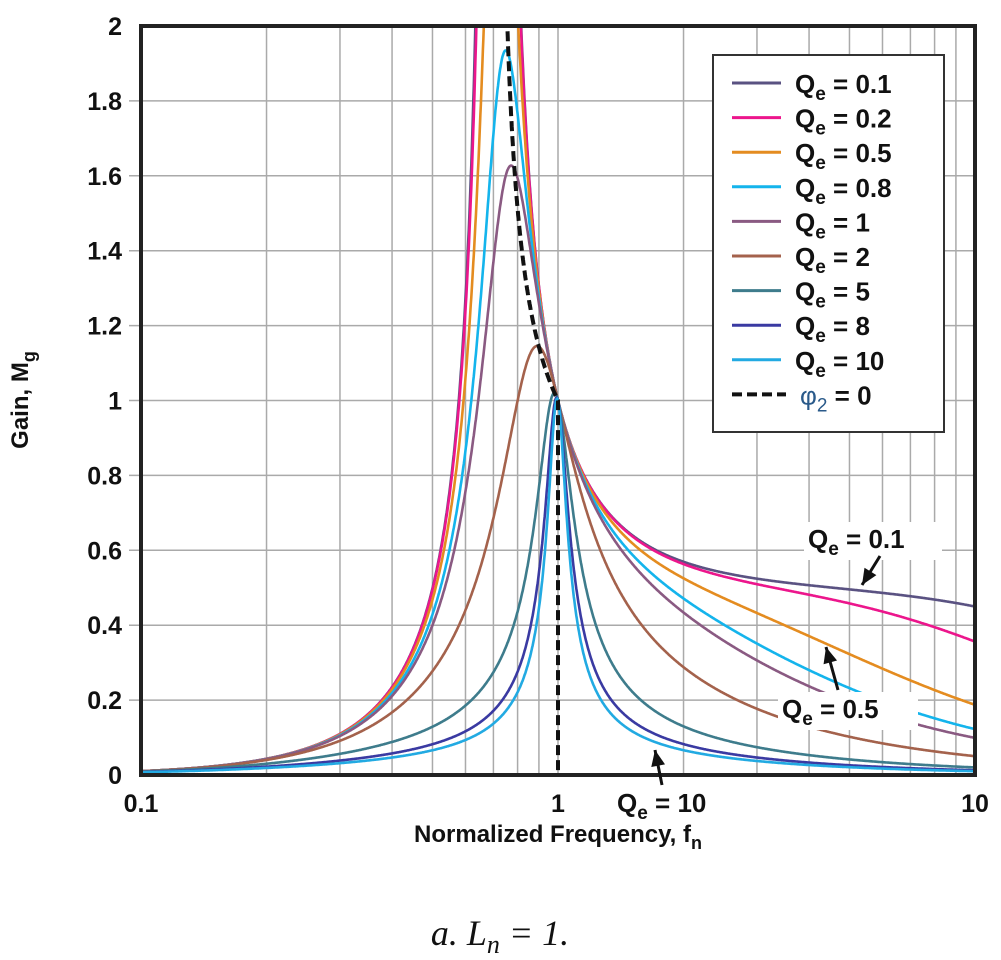  What do you see at coordinates (839, 364) in the screenshot?
I see `legend-label: Qe = 10` at bounding box center [839, 364].